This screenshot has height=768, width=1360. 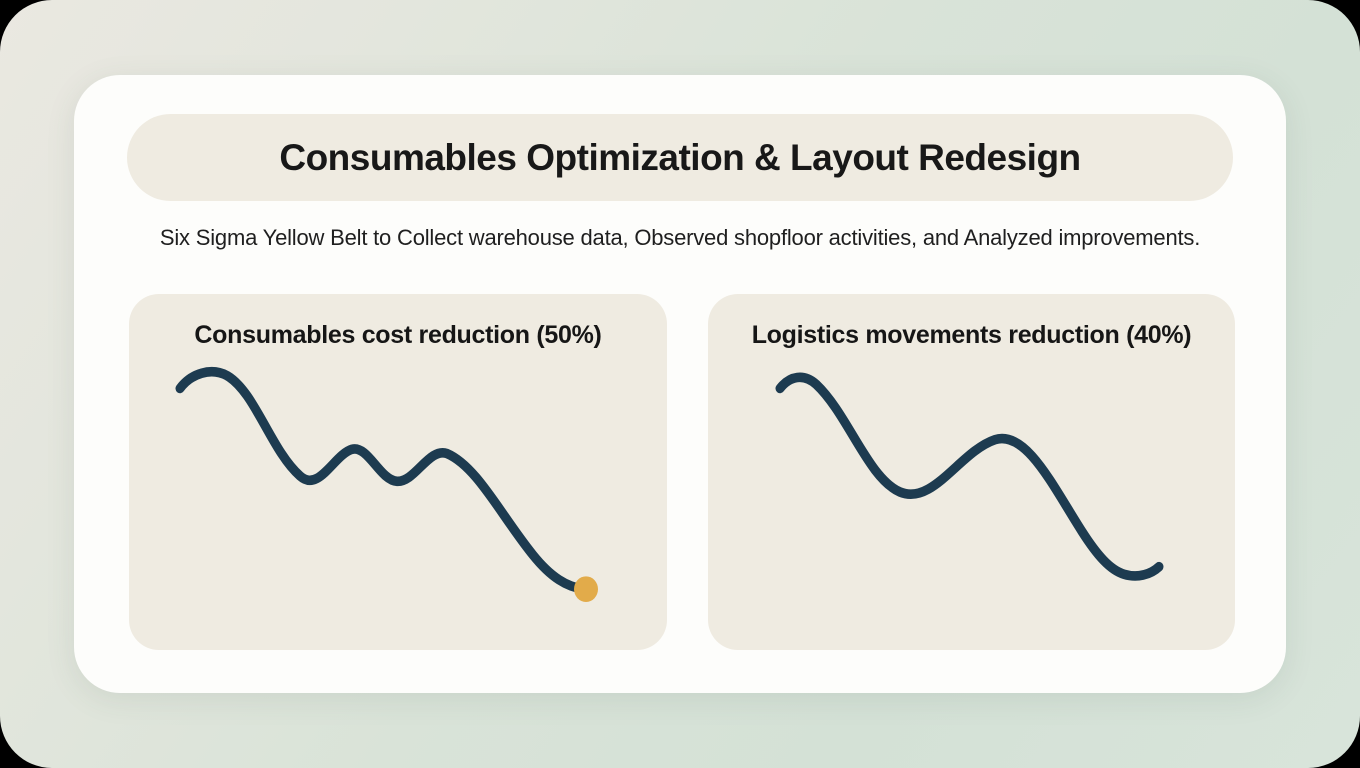 What do you see at coordinates (382, 480) in the screenshot?
I see `consumables-trend-line` at bounding box center [382, 480].